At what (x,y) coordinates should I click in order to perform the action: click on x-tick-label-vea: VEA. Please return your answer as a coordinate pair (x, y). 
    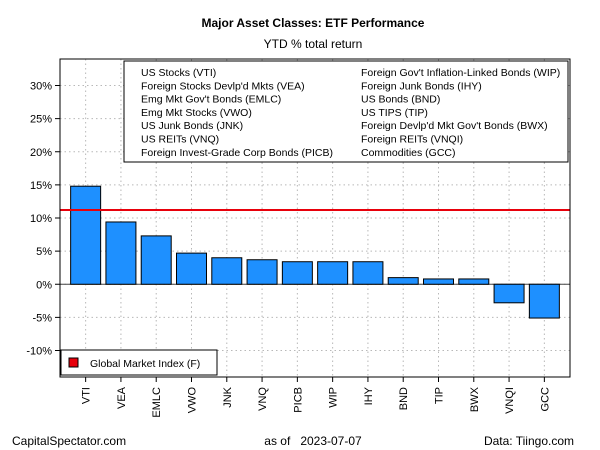
    Looking at the image, I should click on (122, 397).